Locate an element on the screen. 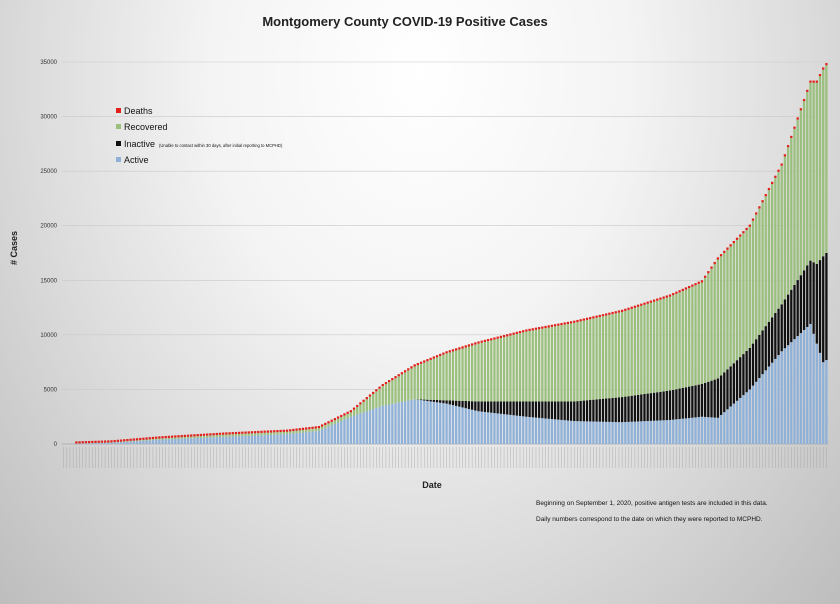 The width and height of the screenshot is (840, 604). y-axis-title: # Cases is located at coordinates (14, 248).